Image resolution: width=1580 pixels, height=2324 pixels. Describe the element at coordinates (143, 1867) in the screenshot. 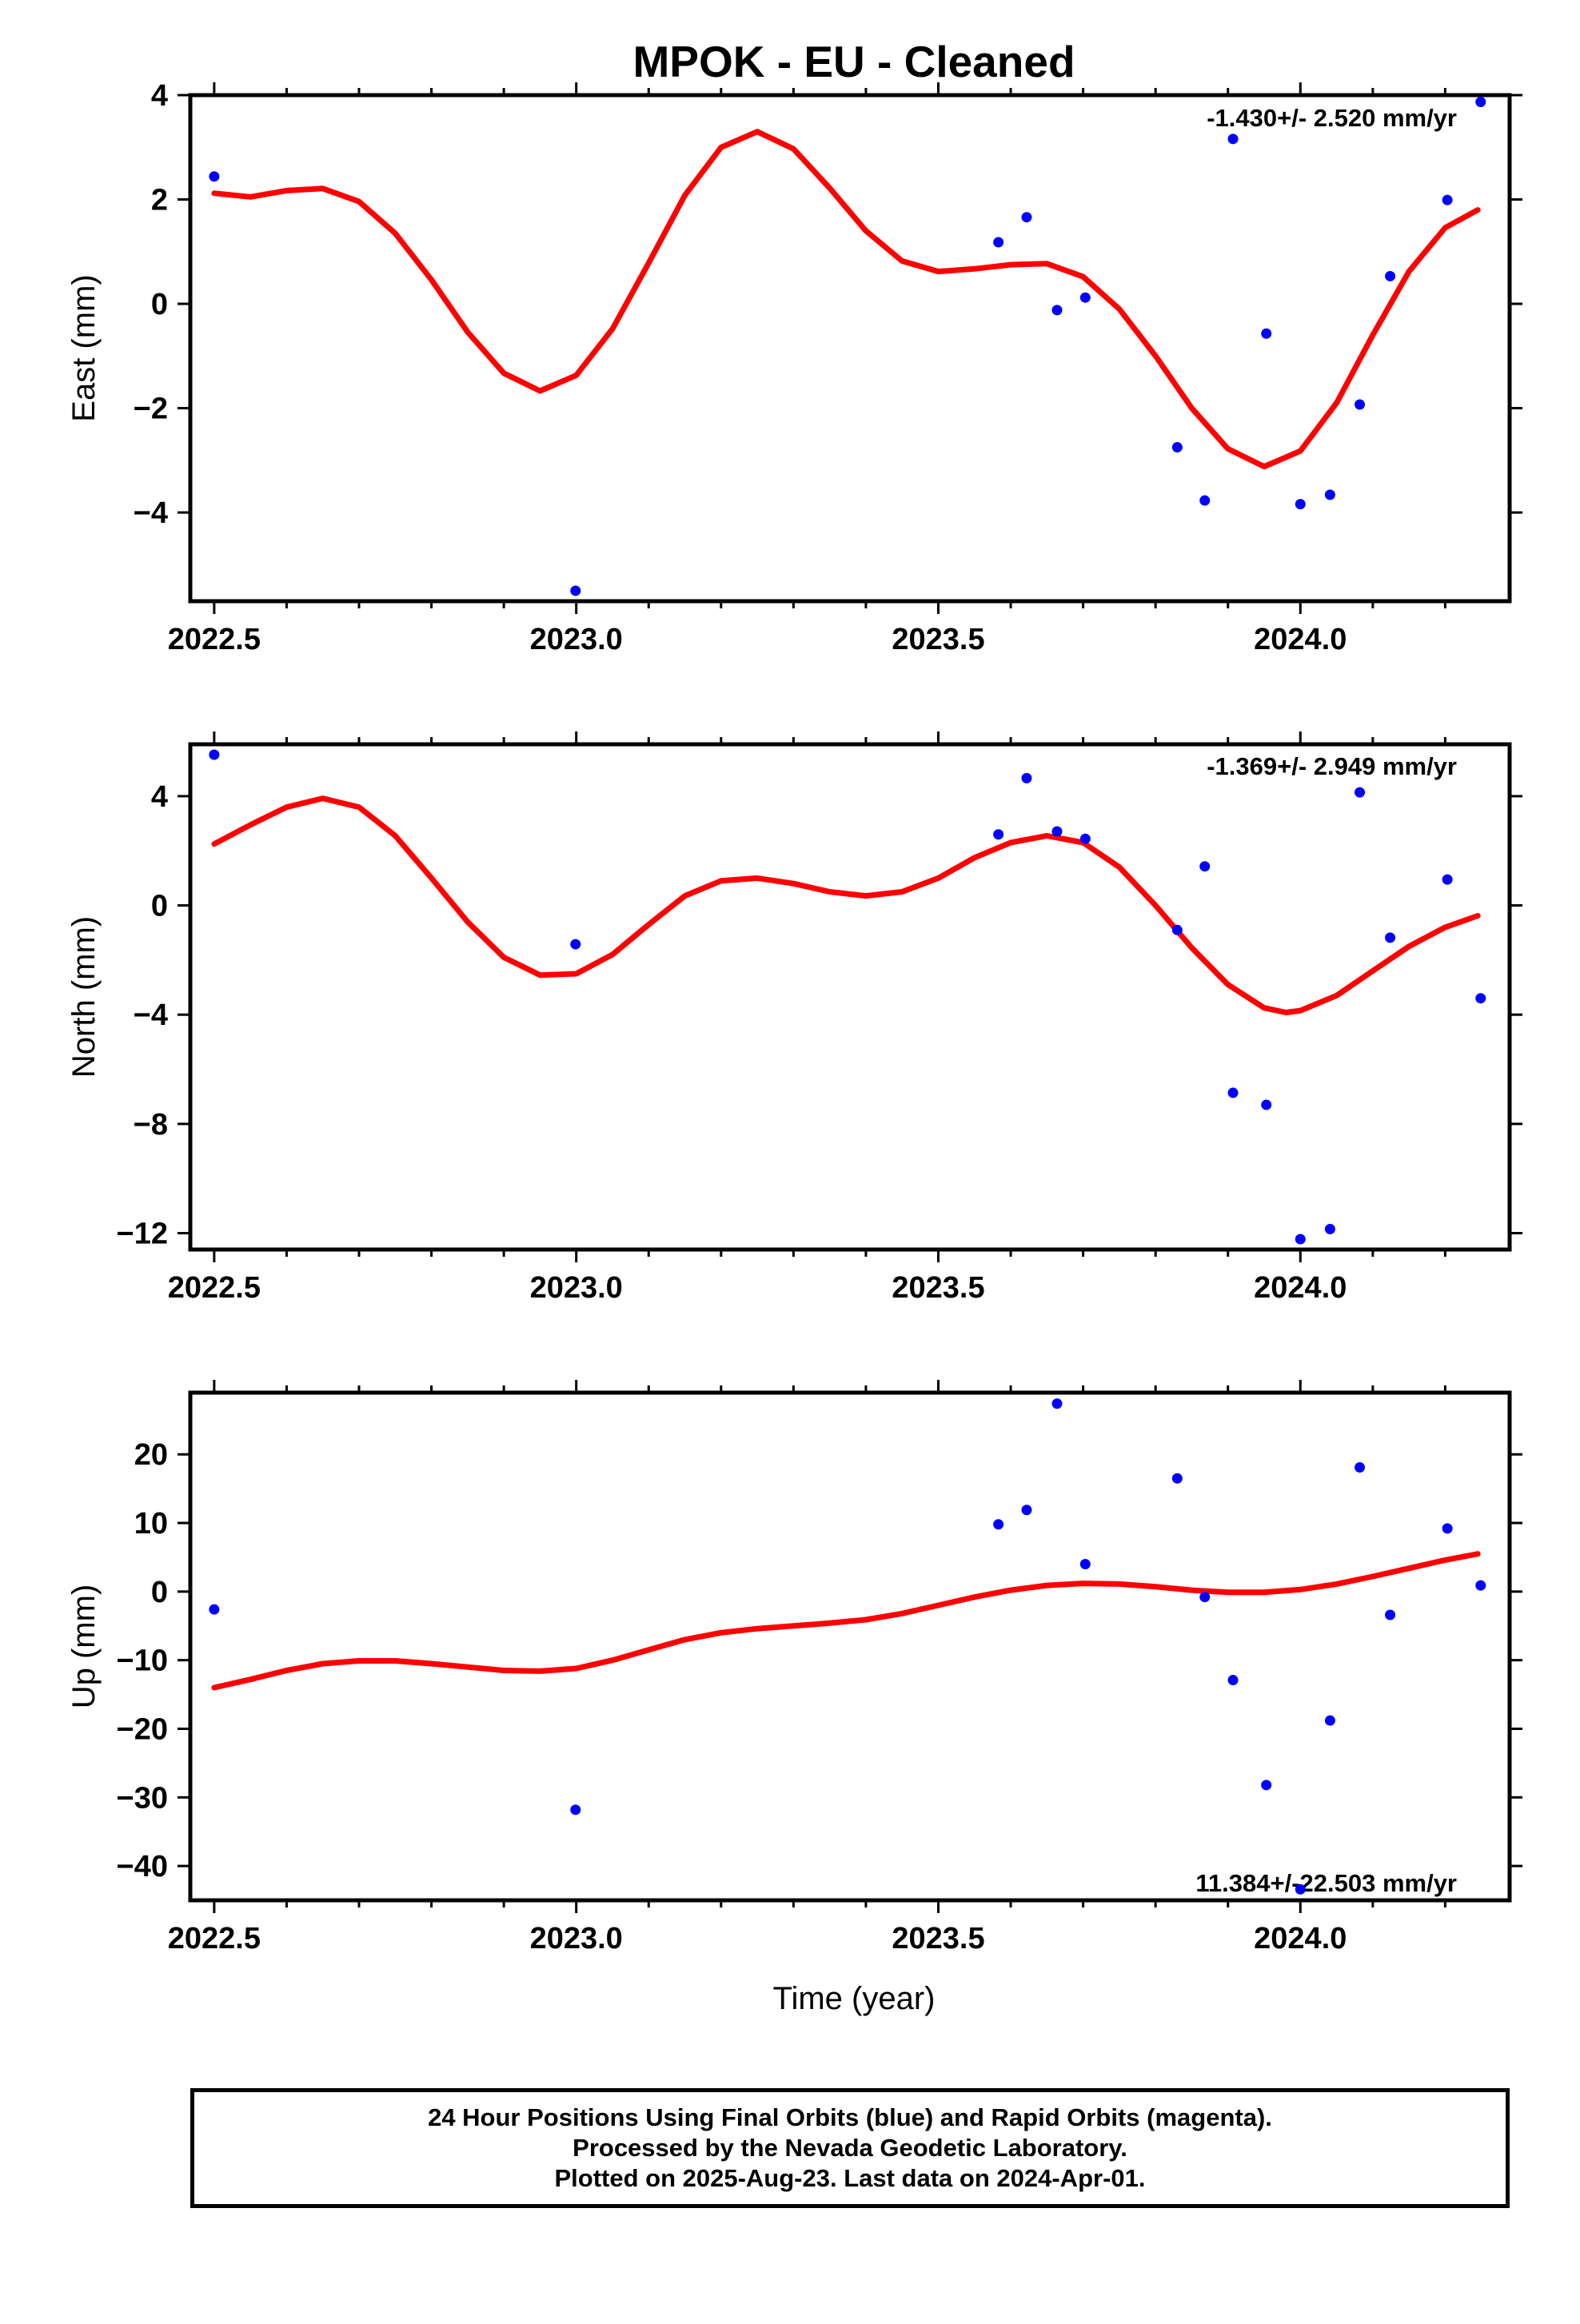

I see `panel-3-y-tick-label: −40` at that location.